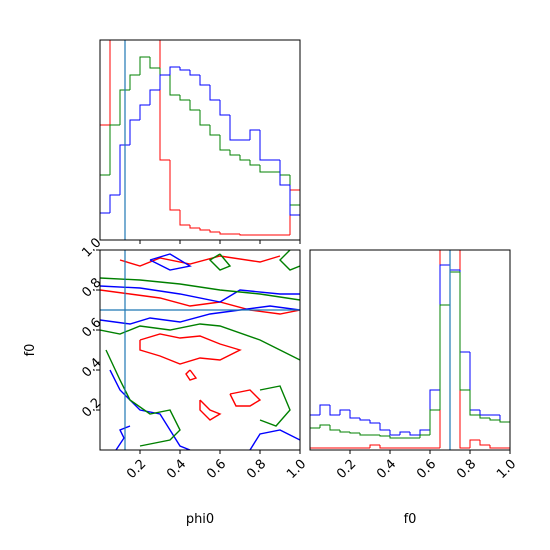 The height and width of the screenshot is (550, 550). I want to click on x-tick-label: 0.4, so click(176, 469).